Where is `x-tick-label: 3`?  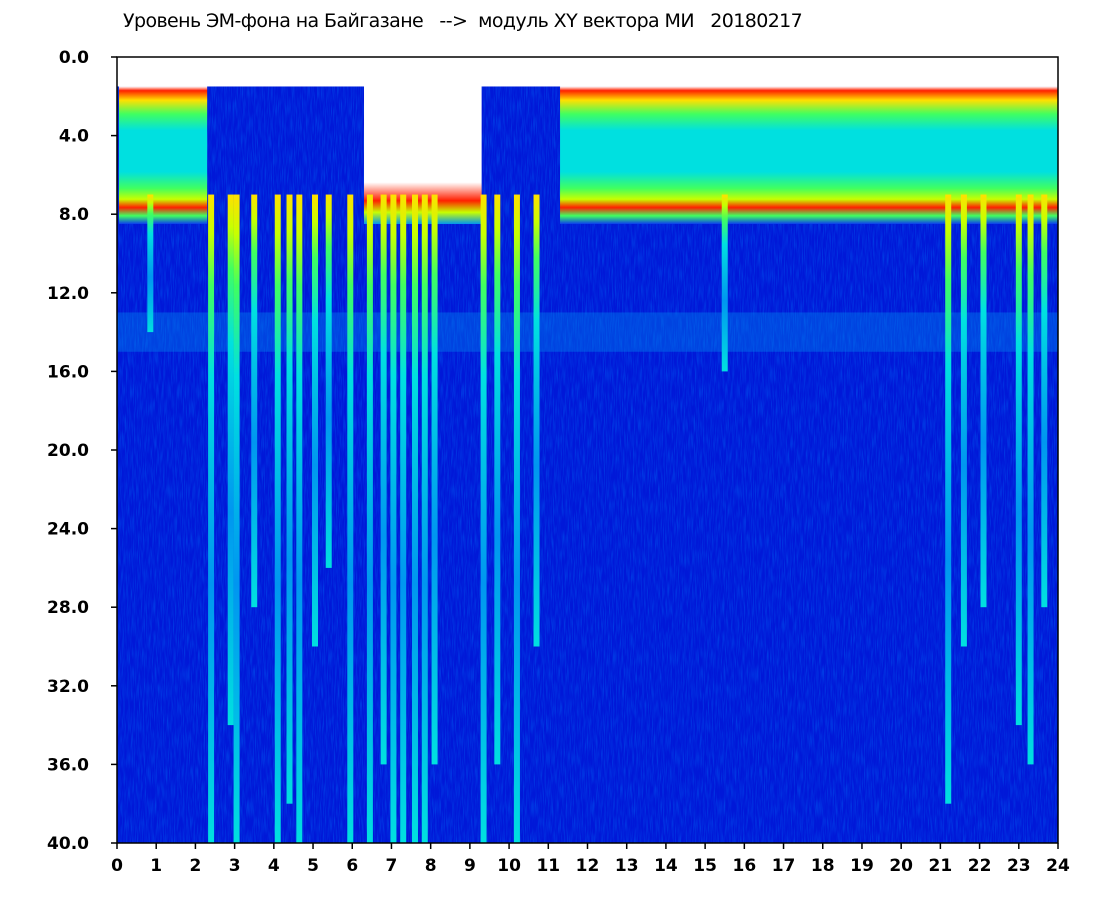
x-tick-label: 3 is located at coordinates (235, 866).